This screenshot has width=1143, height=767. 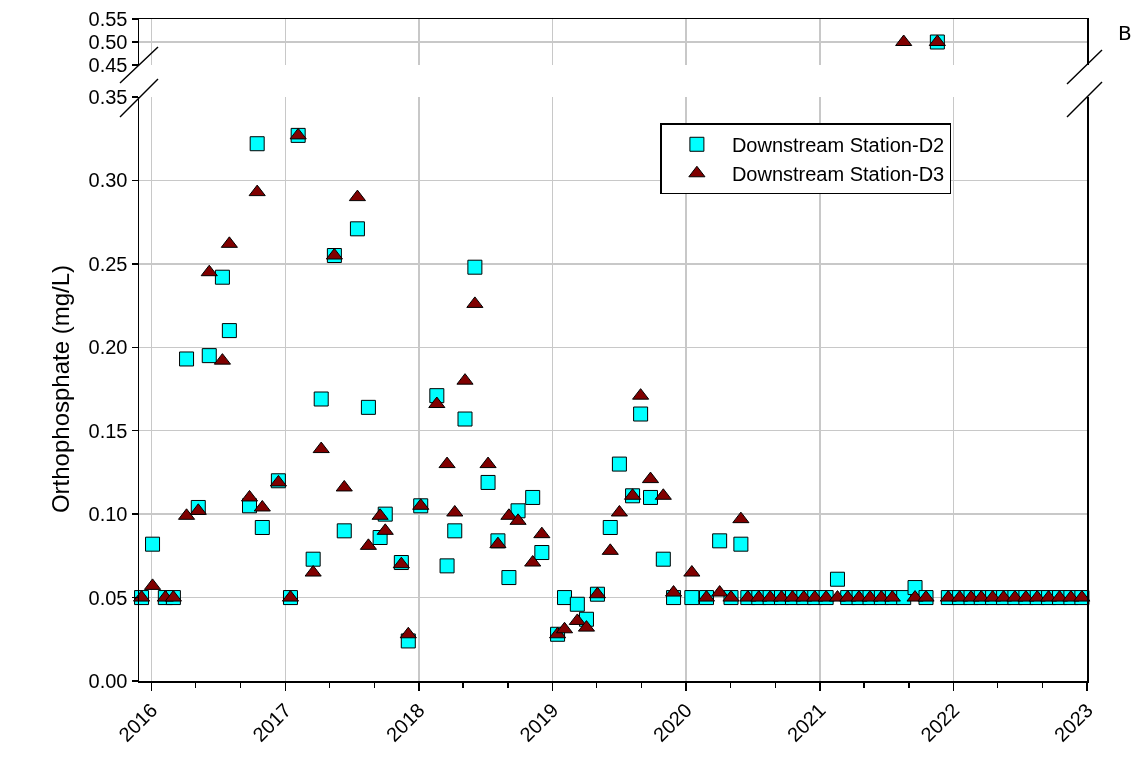 What do you see at coordinates (108, 19) in the screenshot?
I see `y-tick-label: 0.55` at bounding box center [108, 19].